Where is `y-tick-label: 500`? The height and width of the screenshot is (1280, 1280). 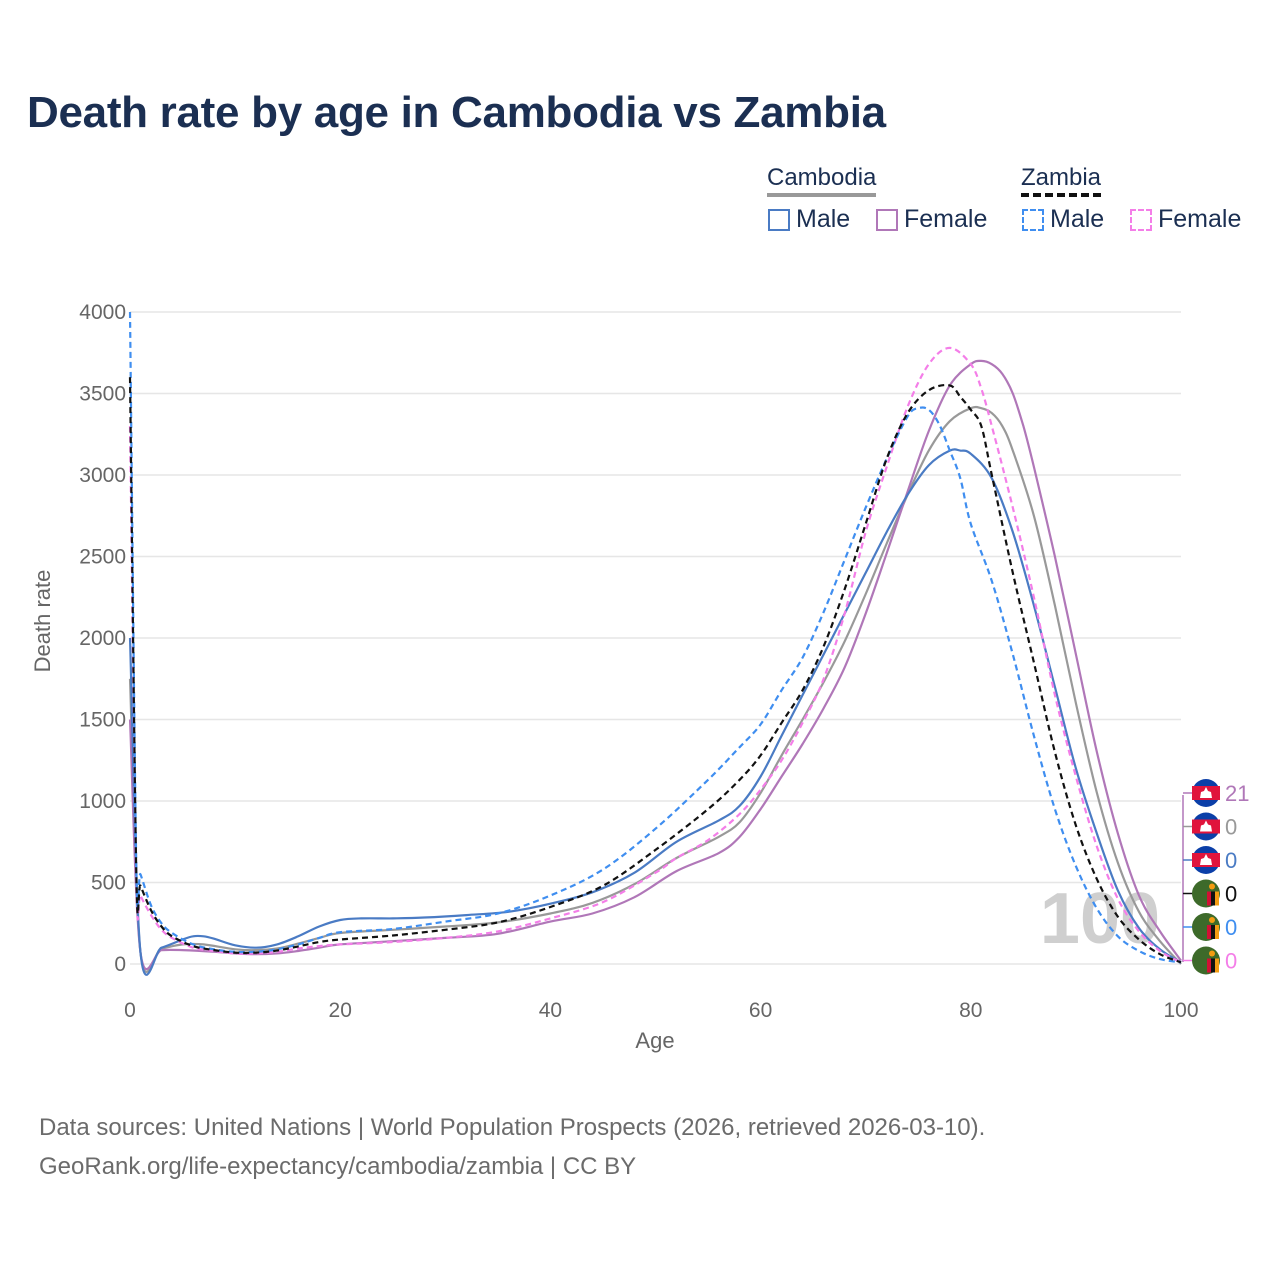
y-tick-label: 500 is located at coordinates (108, 883).